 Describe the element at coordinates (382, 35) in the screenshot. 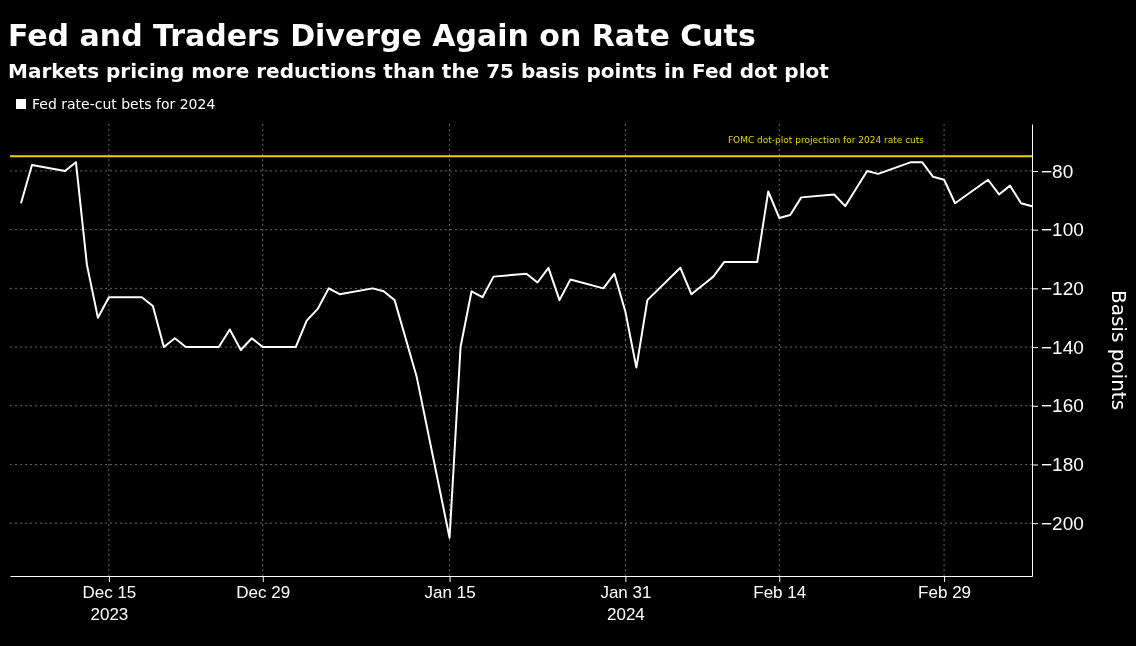

I see `chart-title: Fed and Traders Diverge Again on Rate Cuts` at that location.